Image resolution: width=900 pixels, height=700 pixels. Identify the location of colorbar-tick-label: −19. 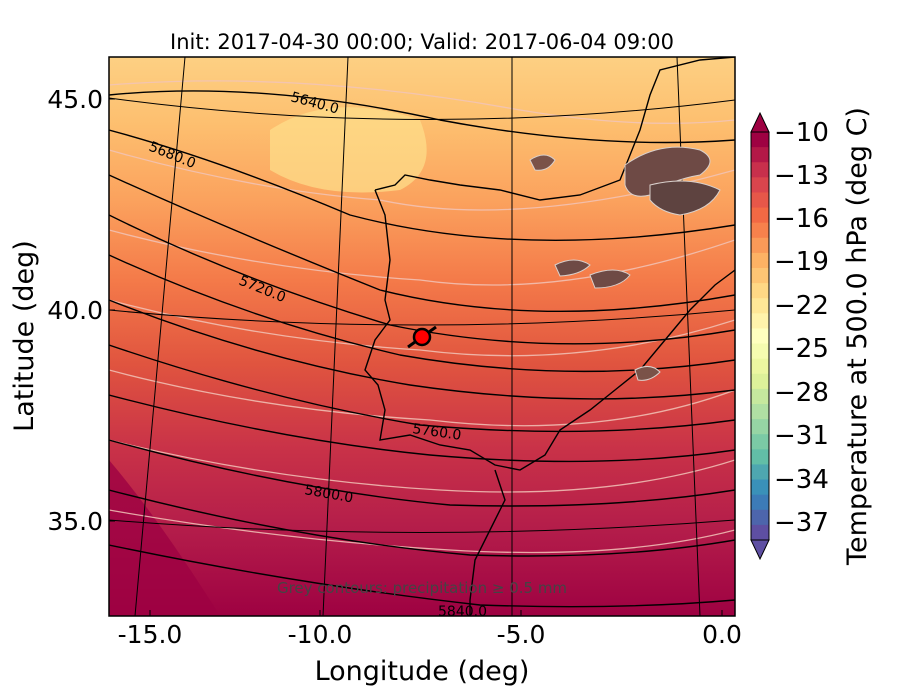
(801, 262).